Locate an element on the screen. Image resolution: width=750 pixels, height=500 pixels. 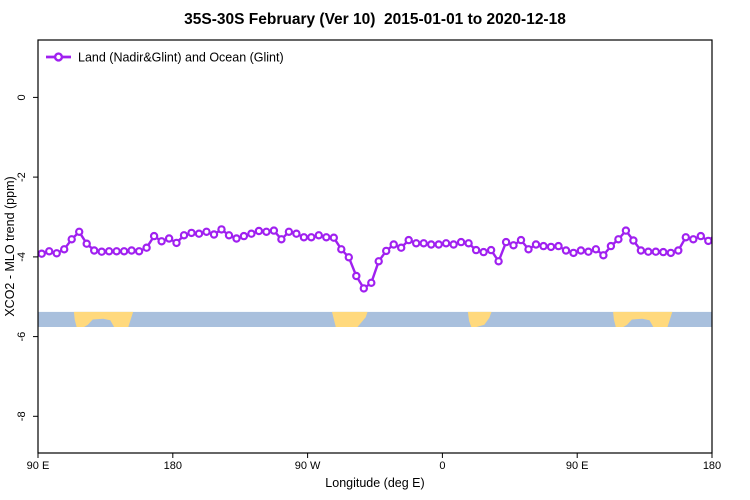
y-tick-labels: 0 -2 -4 -6 -8 is located at coordinates (22, 257).